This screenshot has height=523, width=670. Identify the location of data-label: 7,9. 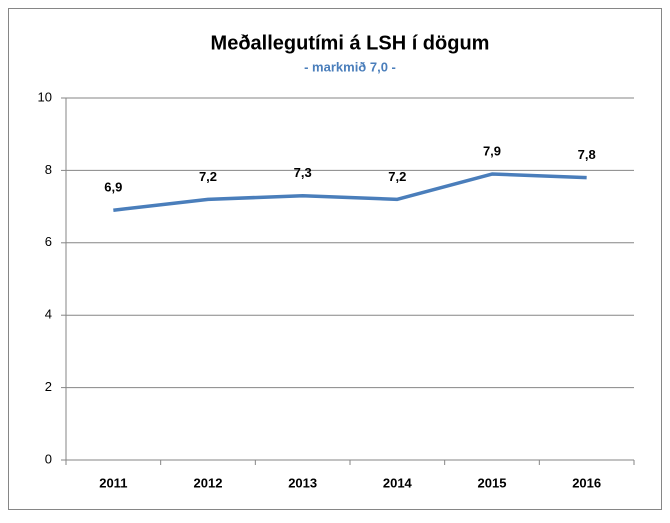
(492, 150).